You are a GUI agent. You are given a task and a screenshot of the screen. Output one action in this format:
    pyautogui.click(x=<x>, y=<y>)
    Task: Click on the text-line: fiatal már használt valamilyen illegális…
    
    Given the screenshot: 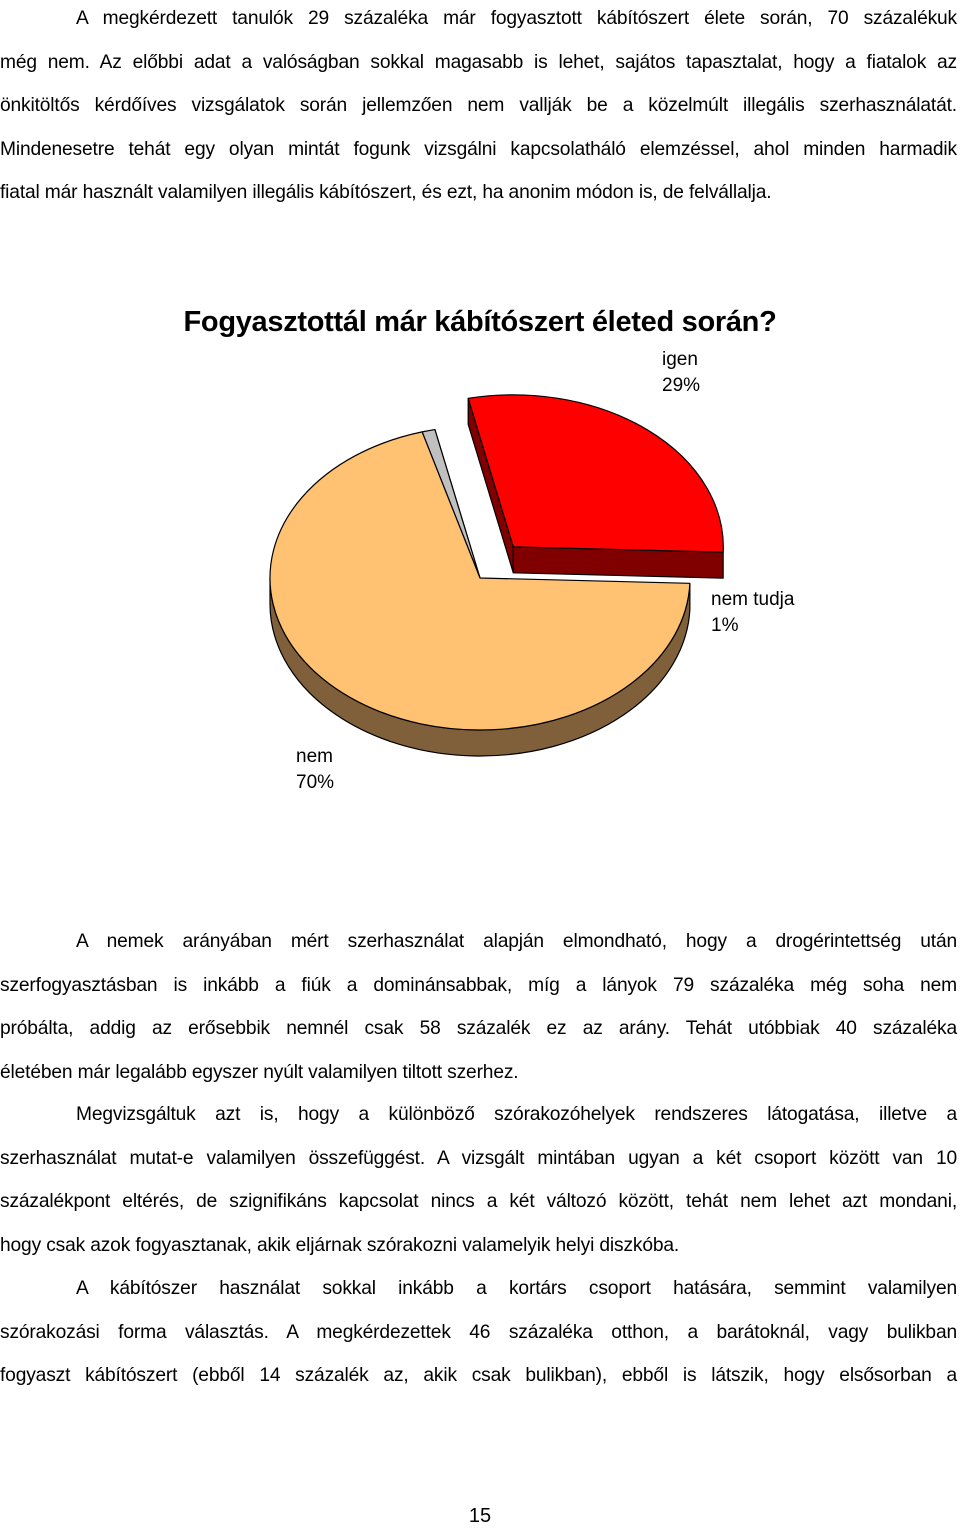 What is the action you would take?
    pyautogui.click(x=386, y=192)
    